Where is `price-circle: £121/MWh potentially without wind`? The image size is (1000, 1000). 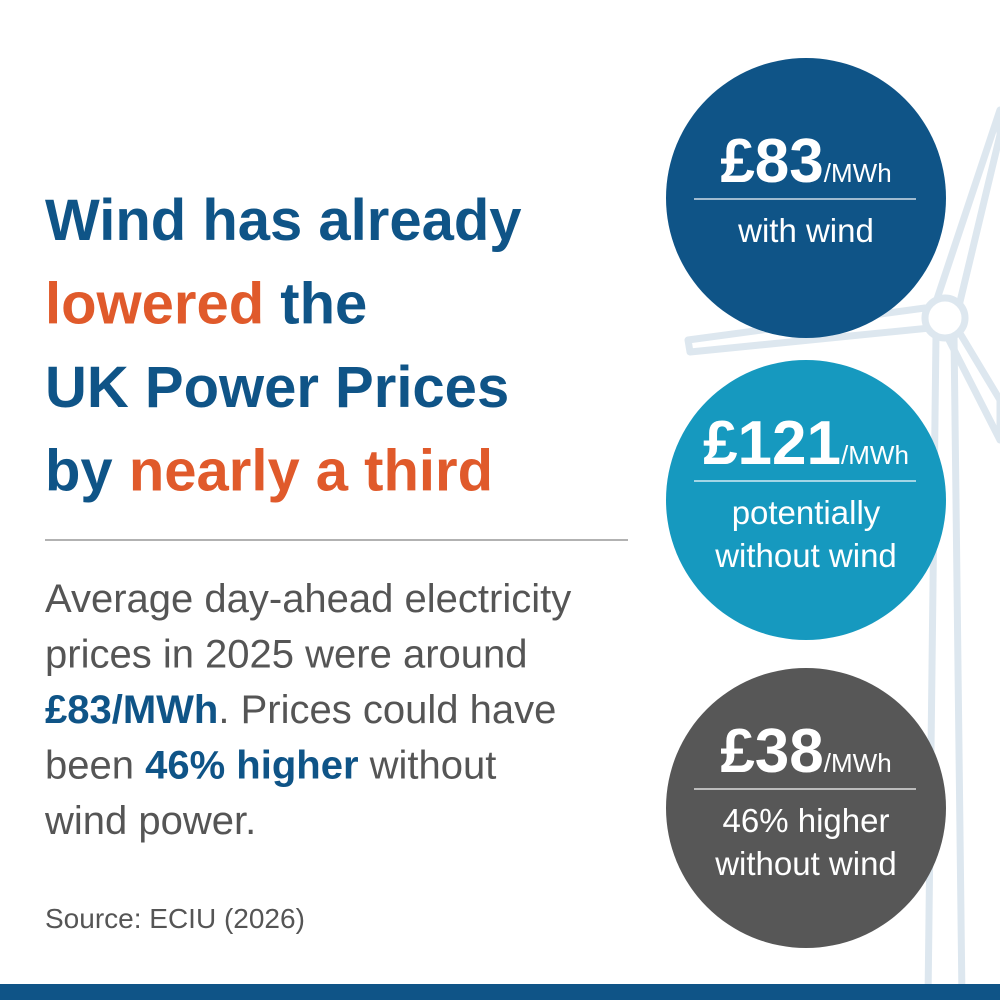 price-circle: £121/MWh potentially without wind is located at coordinates (806, 500).